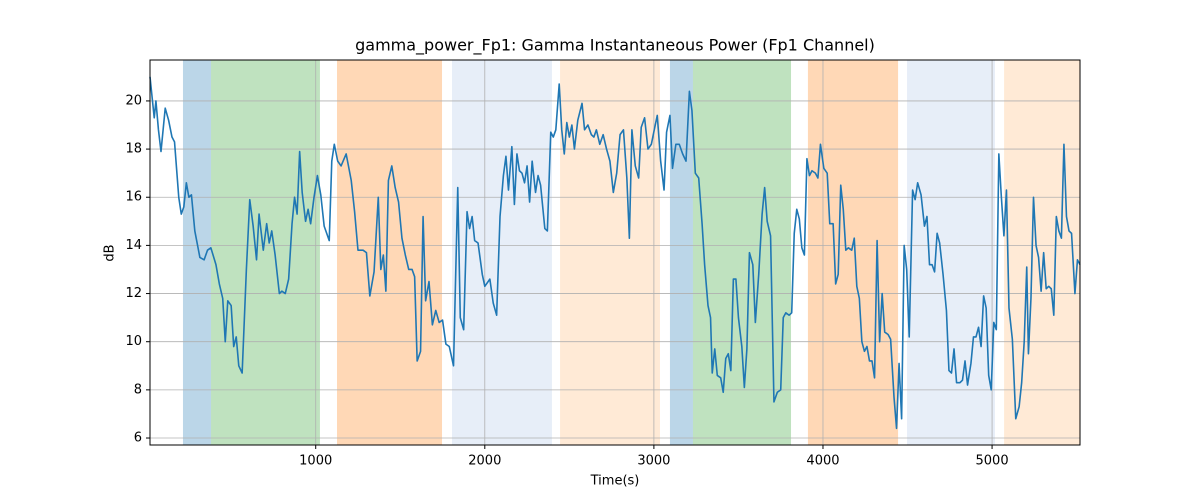 Image resolution: width=1200 pixels, height=500 pixels. What do you see at coordinates (133, 100) in the screenshot?
I see `y-tick-label: 20` at bounding box center [133, 100].